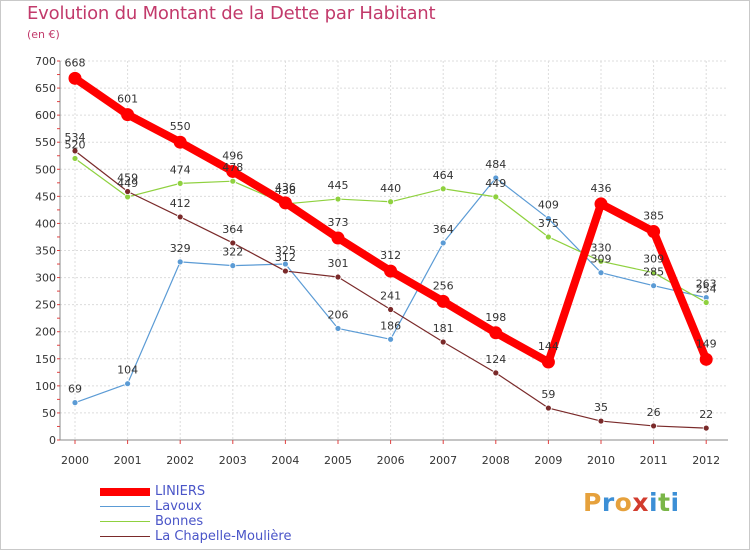 The width and height of the screenshot is (750, 550). I want to click on y-tick-label: 200, so click(45, 332).